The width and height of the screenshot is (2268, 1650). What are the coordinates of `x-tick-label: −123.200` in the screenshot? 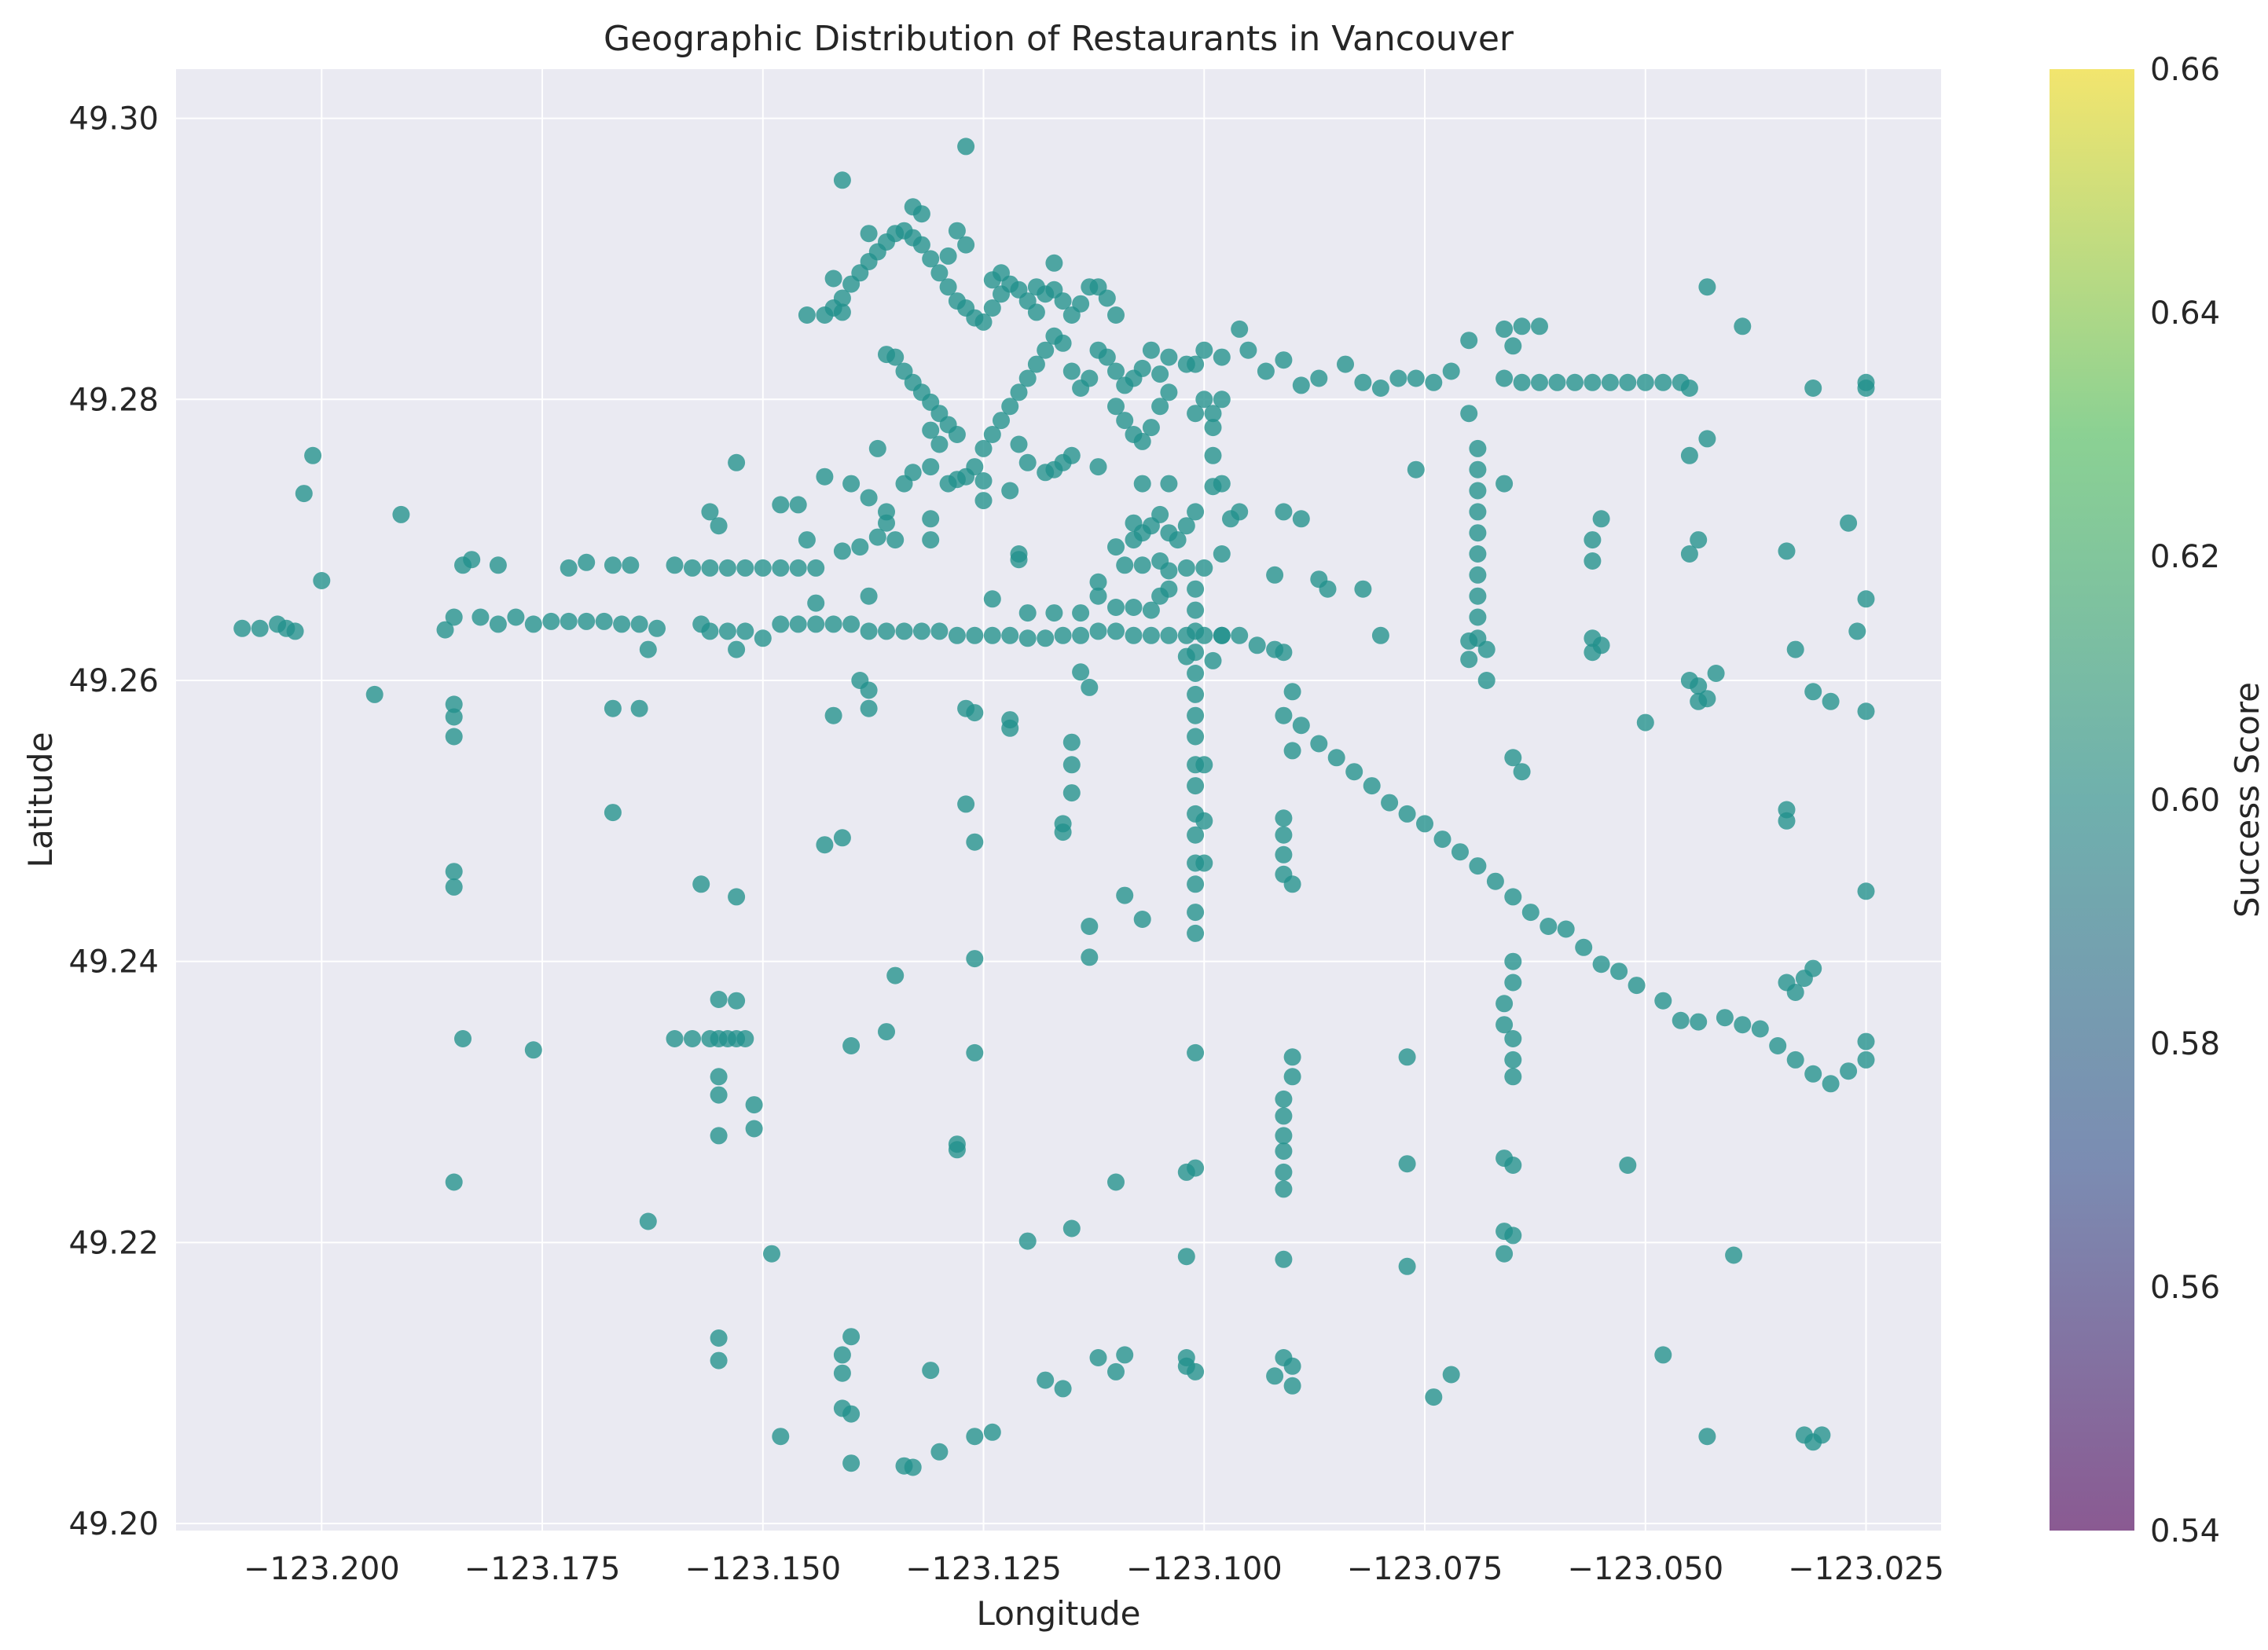 It's located at (322, 1569).